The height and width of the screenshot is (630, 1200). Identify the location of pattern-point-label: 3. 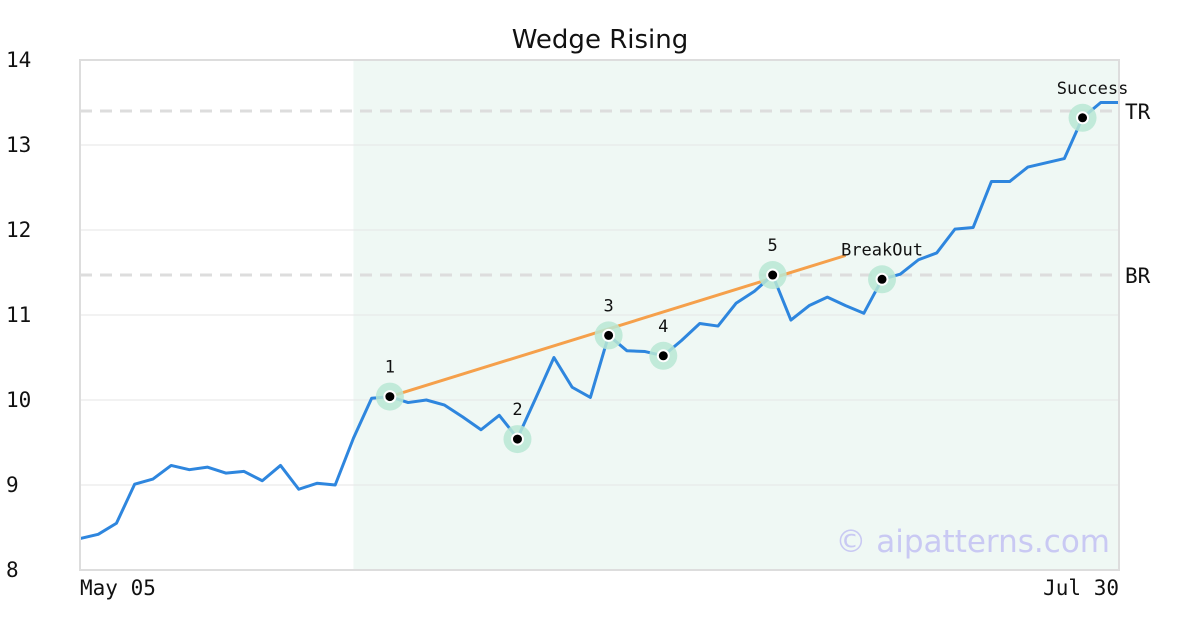
(608, 306).